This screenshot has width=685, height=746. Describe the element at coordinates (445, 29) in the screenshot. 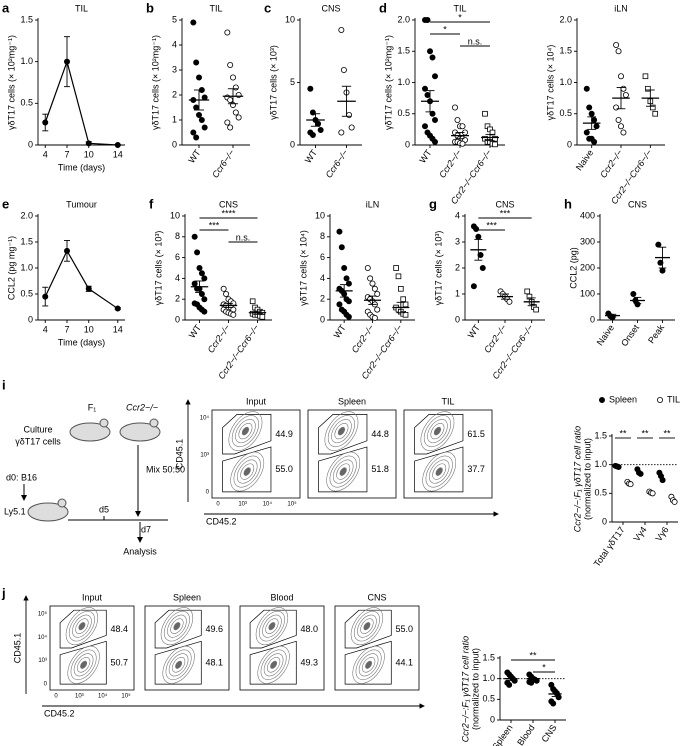

I see `significance-label: *` at that location.